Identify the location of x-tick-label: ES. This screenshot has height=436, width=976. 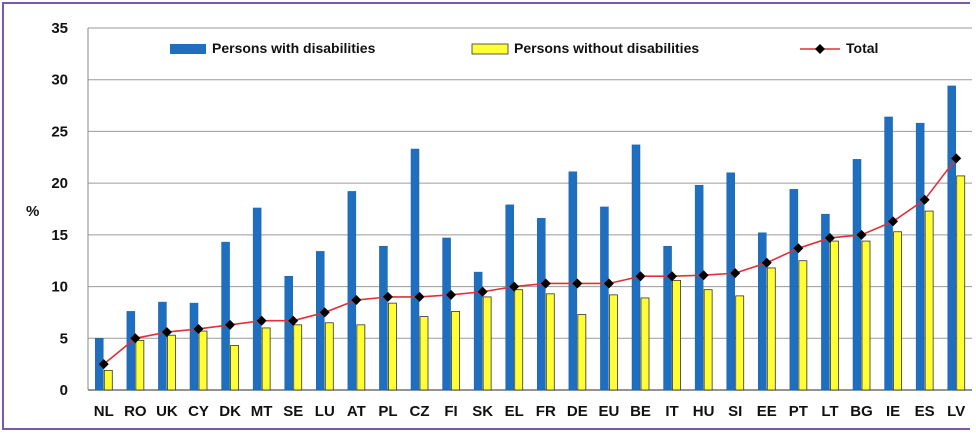
(925, 411).